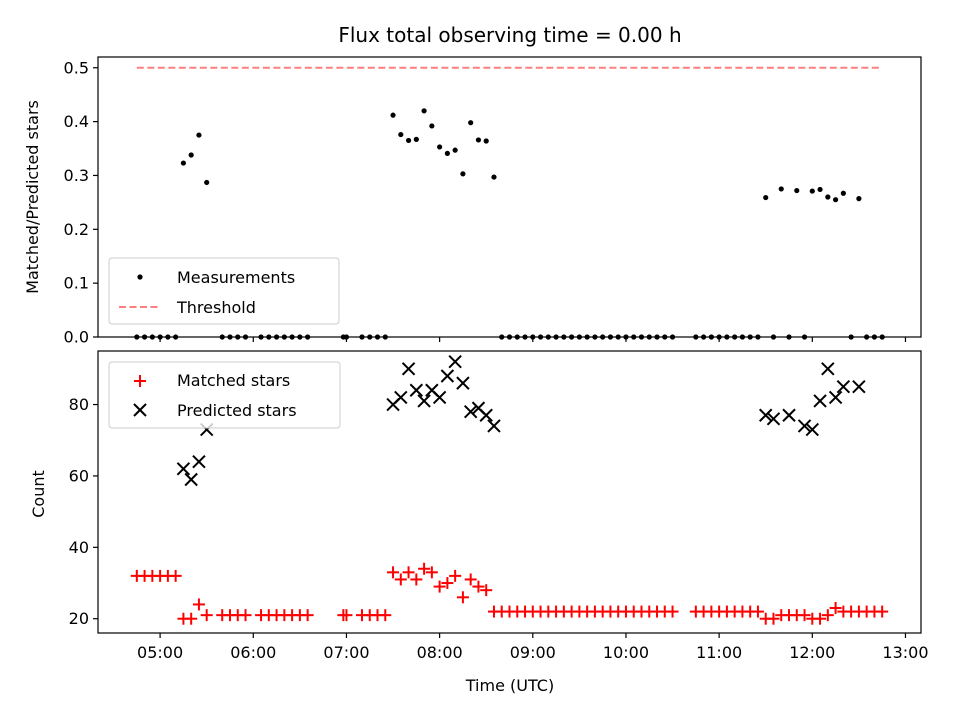 The image size is (960, 720). What do you see at coordinates (140, 410) in the screenshot?
I see `legend-predicted-marker` at bounding box center [140, 410].